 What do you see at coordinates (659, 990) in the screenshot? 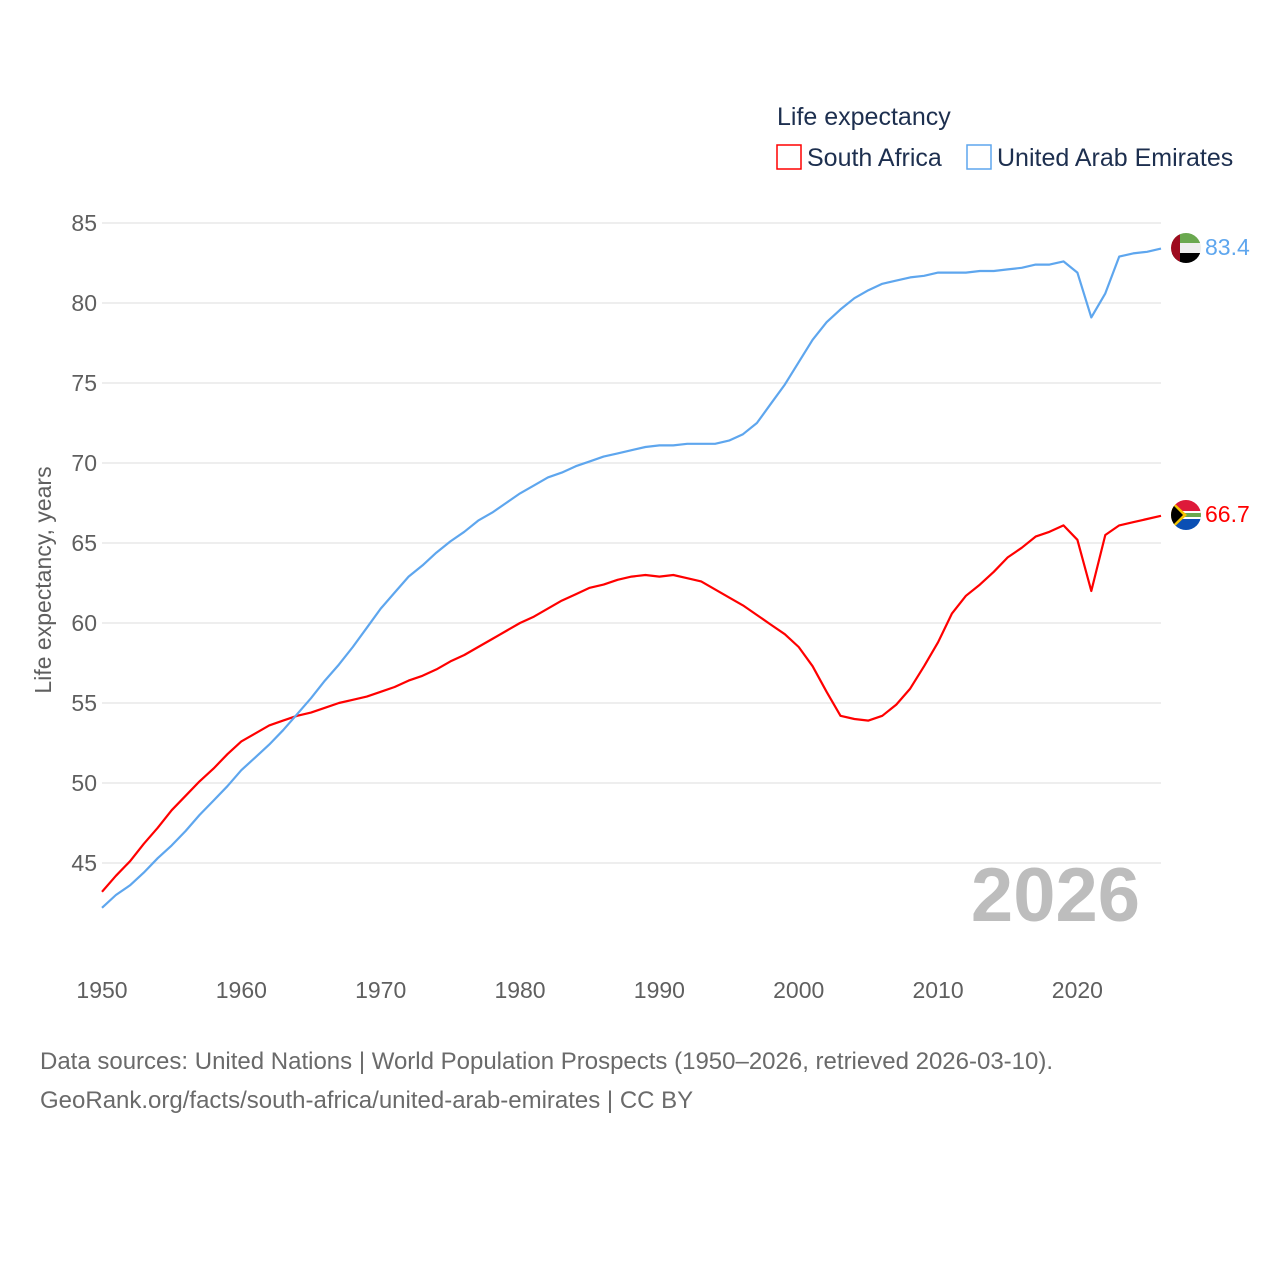
I see `x-tick-label: 1990` at bounding box center [659, 990].